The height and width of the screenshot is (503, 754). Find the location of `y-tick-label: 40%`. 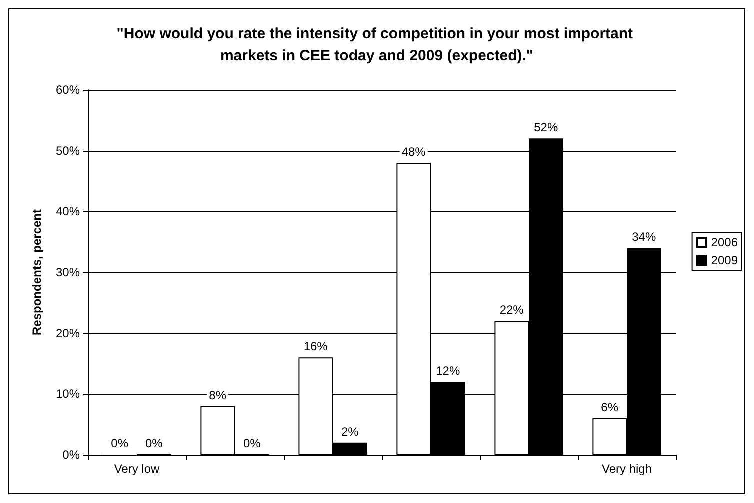

y-tick-label: 40% is located at coordinates (68, 211).